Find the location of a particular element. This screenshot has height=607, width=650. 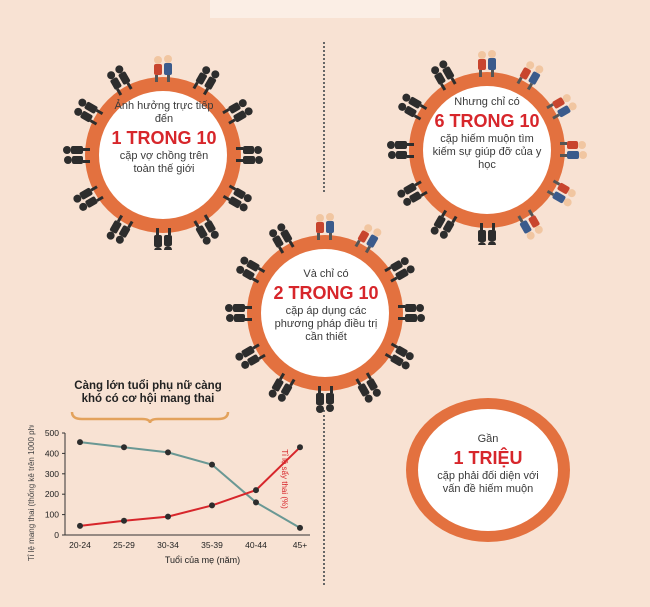

y-tick-label: 0 is located at coordinates (56, 535).